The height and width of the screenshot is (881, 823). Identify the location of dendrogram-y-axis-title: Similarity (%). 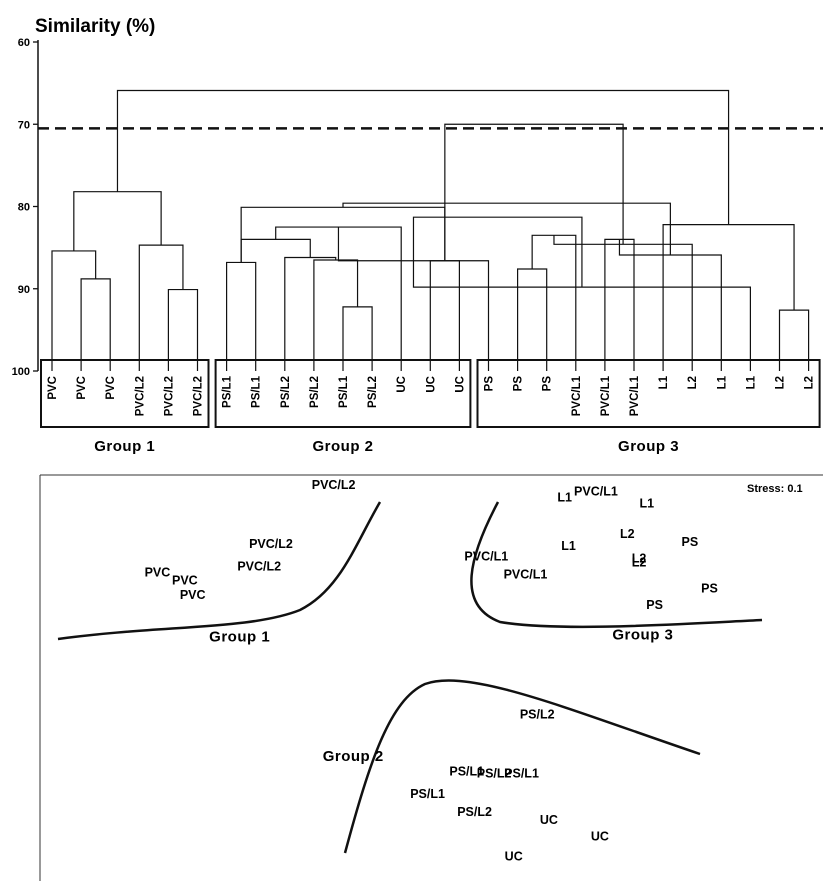
(95, 26).